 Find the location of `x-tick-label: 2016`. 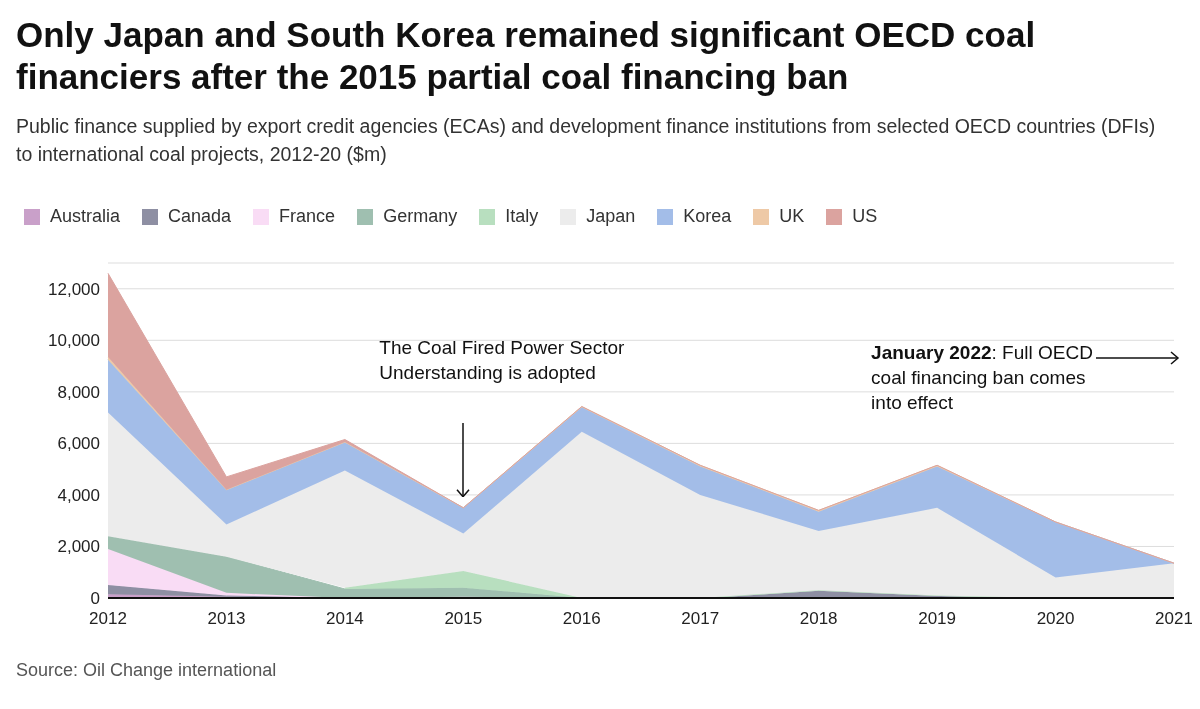

x-tick-label: 2016 is located at coordinates (581, 619).